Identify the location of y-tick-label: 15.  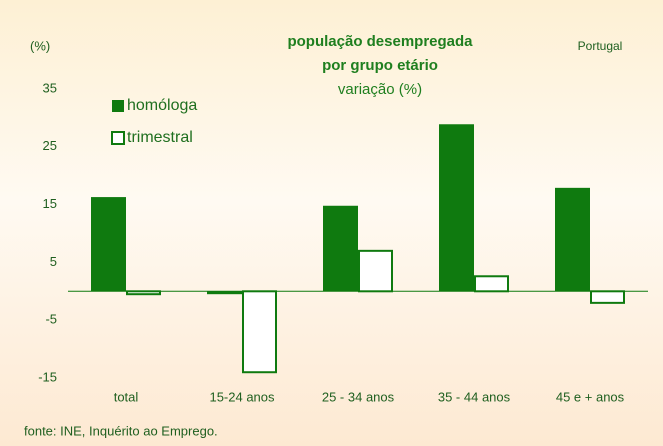
(50, 203).